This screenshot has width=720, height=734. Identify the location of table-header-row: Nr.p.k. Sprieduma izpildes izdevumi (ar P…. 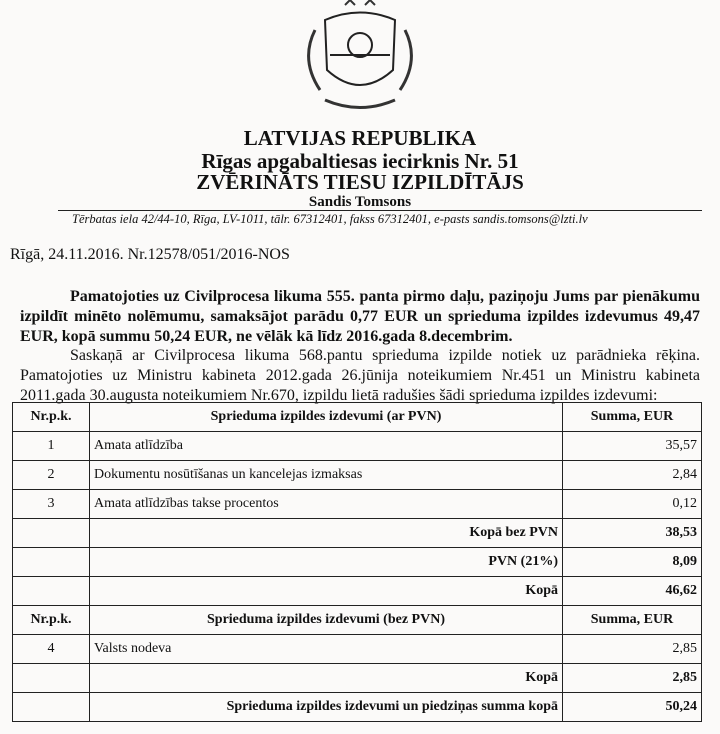
(357, 417).